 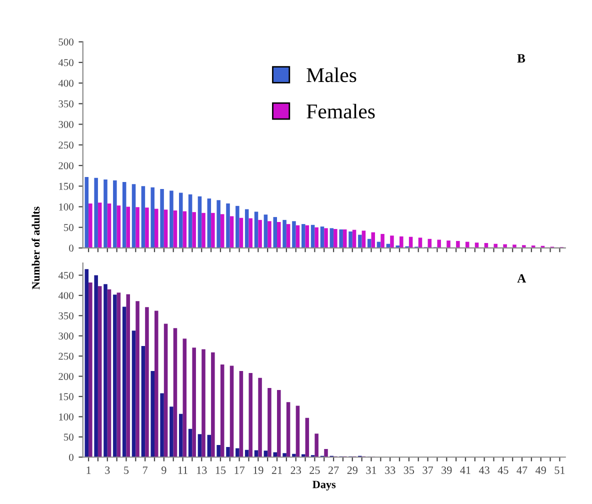 What do you see at coordinates (259, 470) in the screenshot?
I see `x-tick-label: 19` at bounding box center [259, 470].